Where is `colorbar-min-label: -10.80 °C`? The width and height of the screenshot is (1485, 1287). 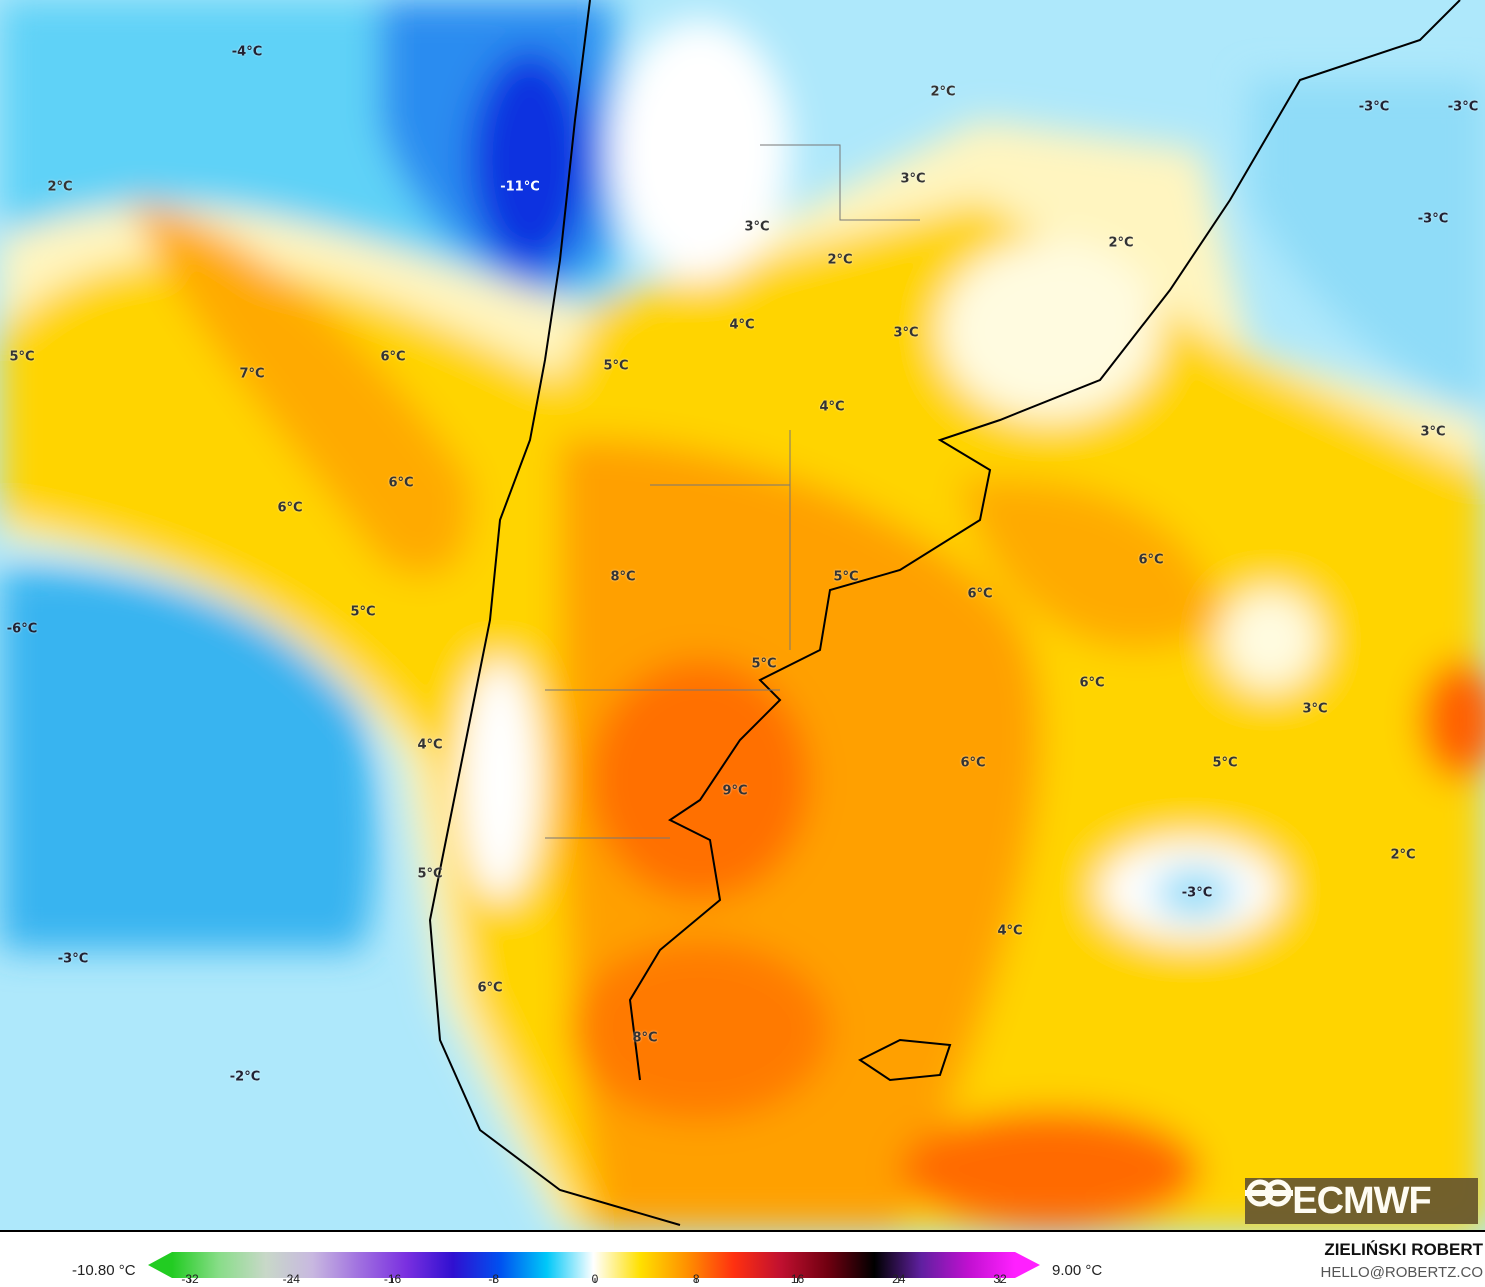 colorbar-min-label: -10.80 °C is located at coordinates (104, 1270).